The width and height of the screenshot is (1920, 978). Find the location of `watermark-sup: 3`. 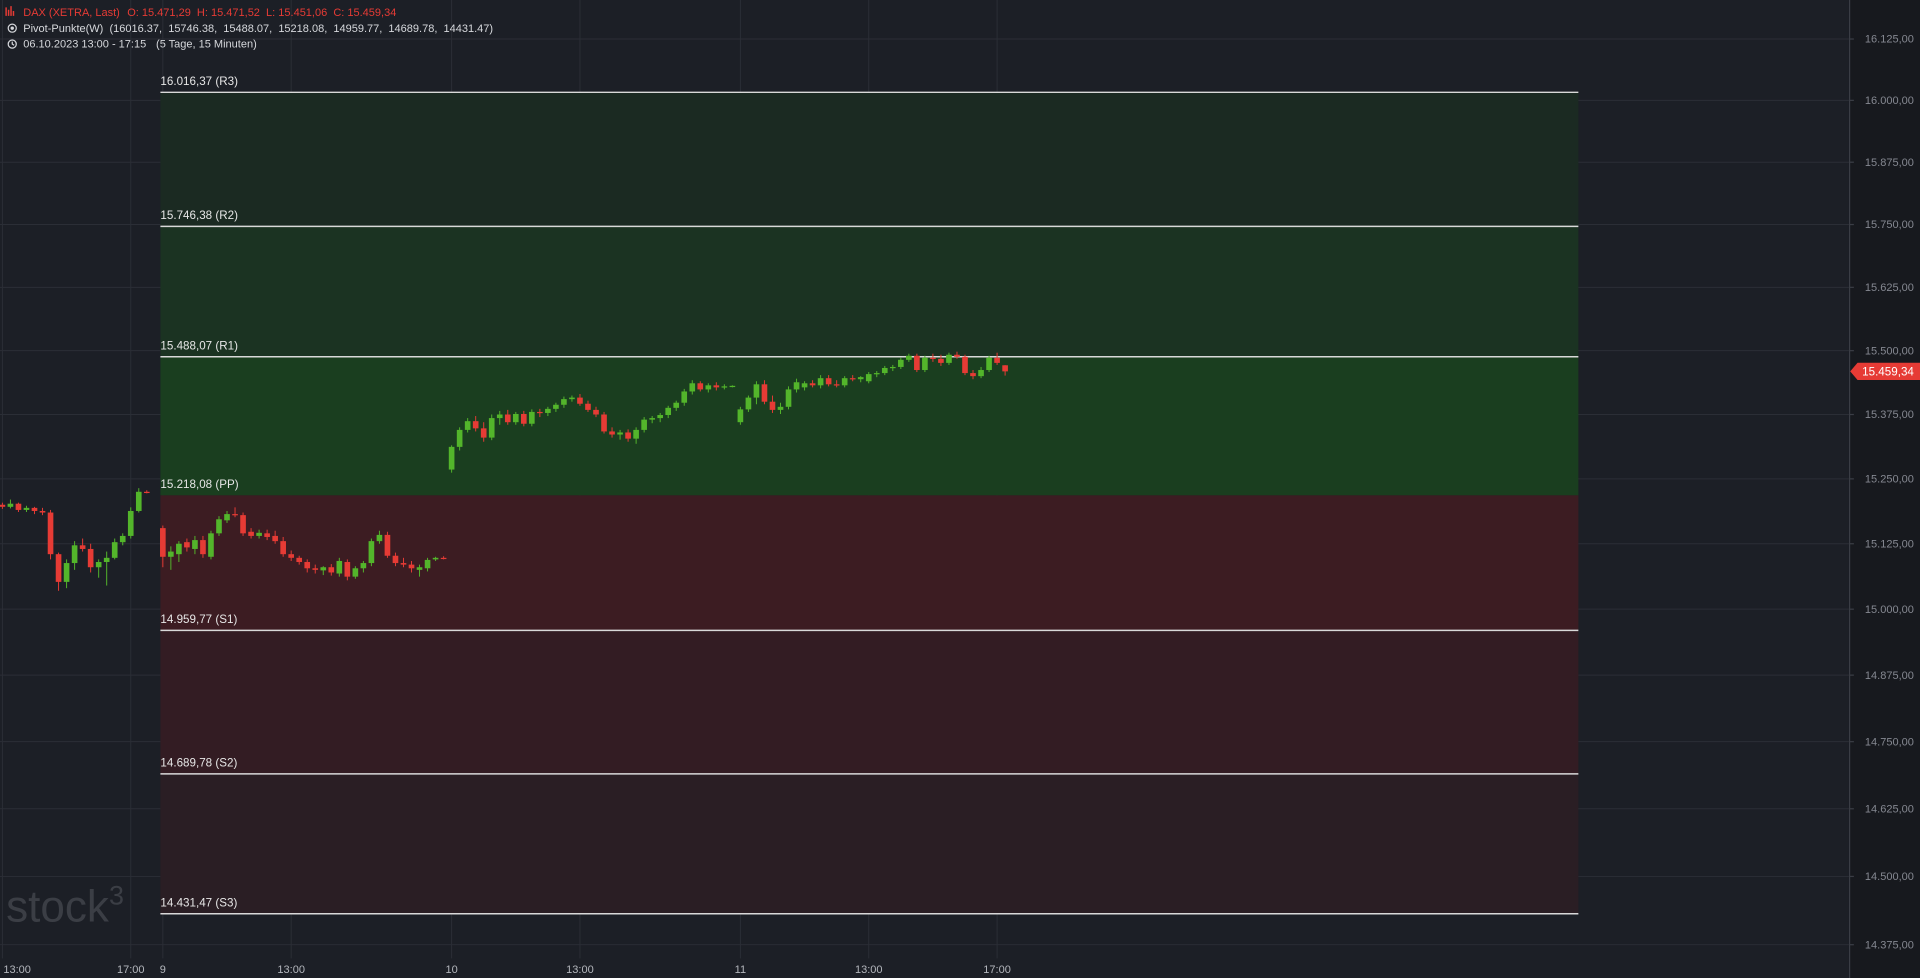

watermark-sup: 3 is located at coordinates (116, 896).